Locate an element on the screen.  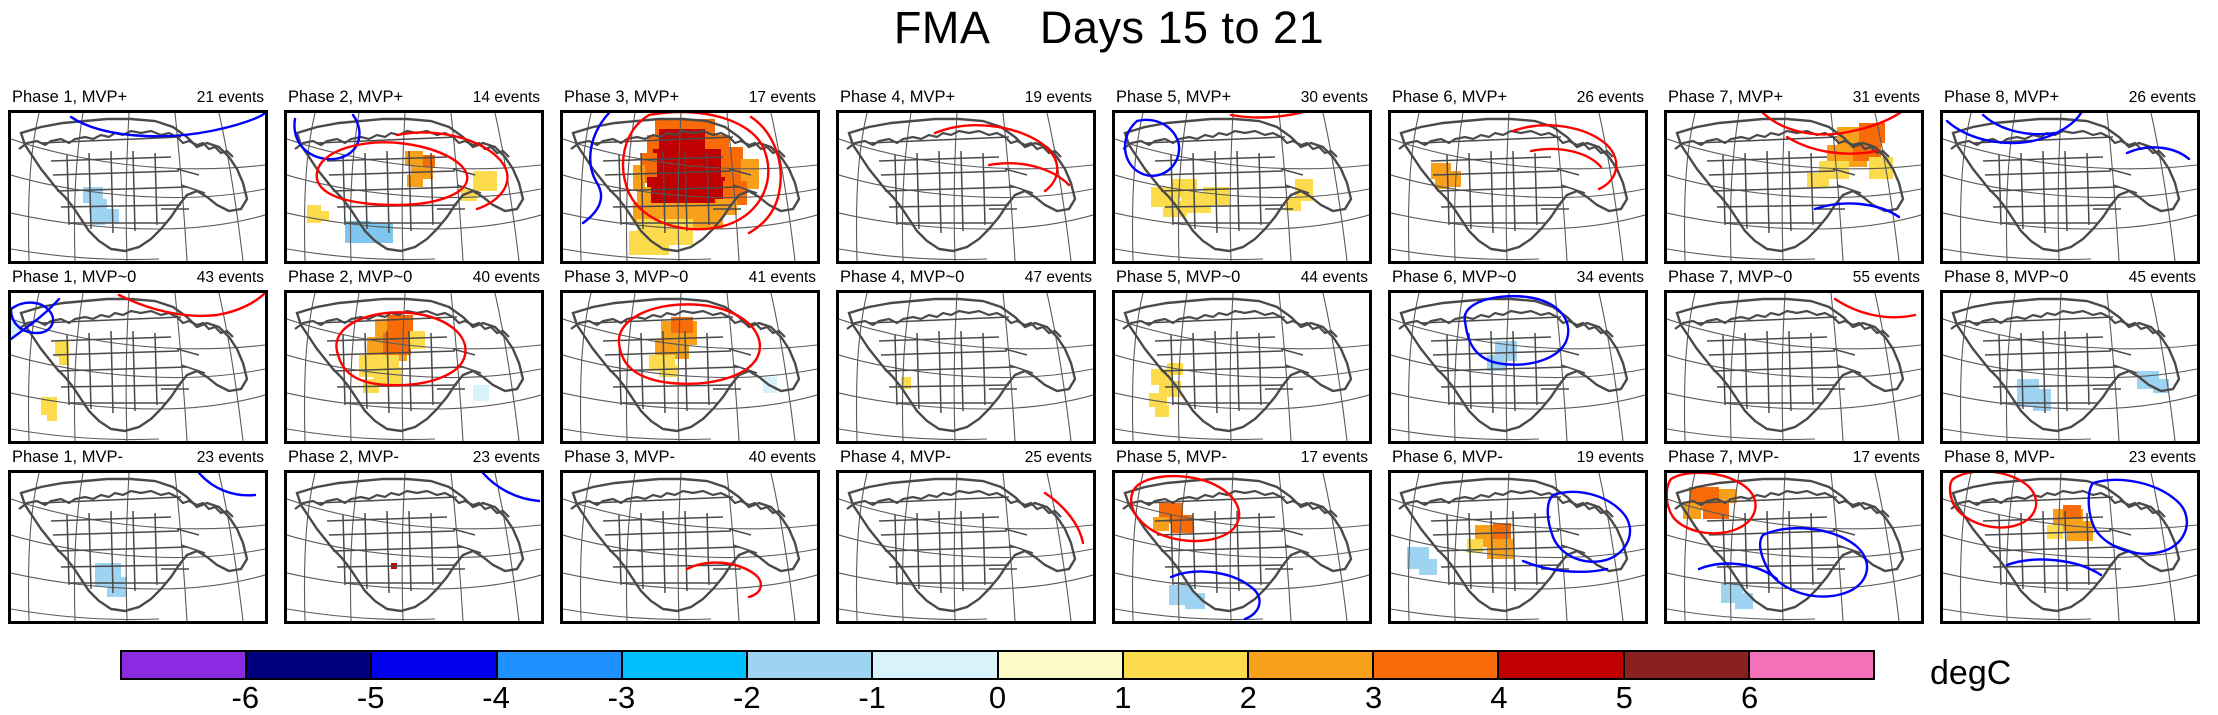
map-panel: Phase 6, MVP- 19 events is located at coordinates (1518, 538).